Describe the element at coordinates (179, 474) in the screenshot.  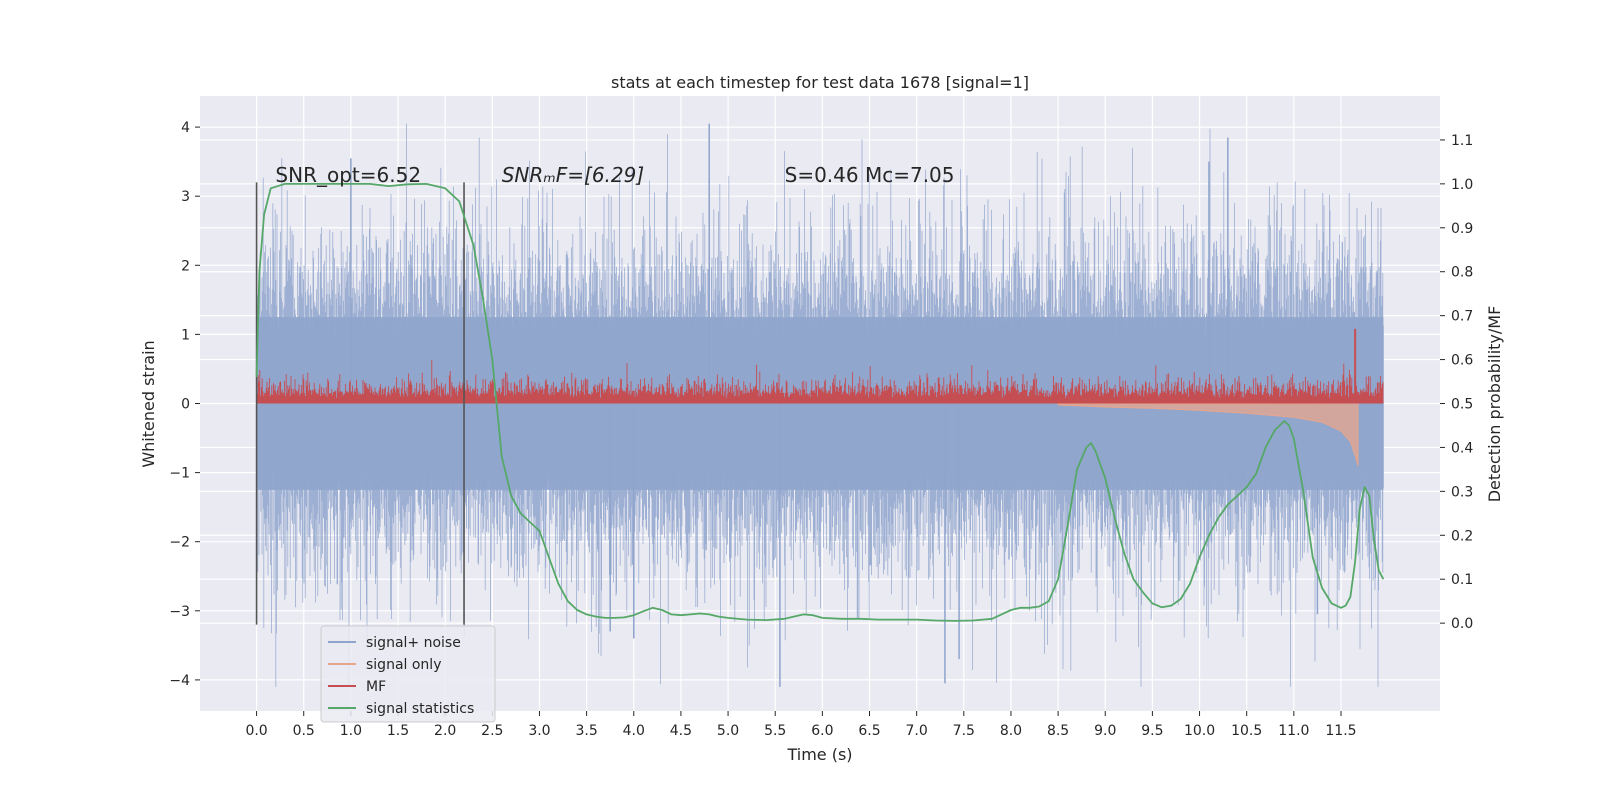
I see `y-tick-label-left: −1` at that location.